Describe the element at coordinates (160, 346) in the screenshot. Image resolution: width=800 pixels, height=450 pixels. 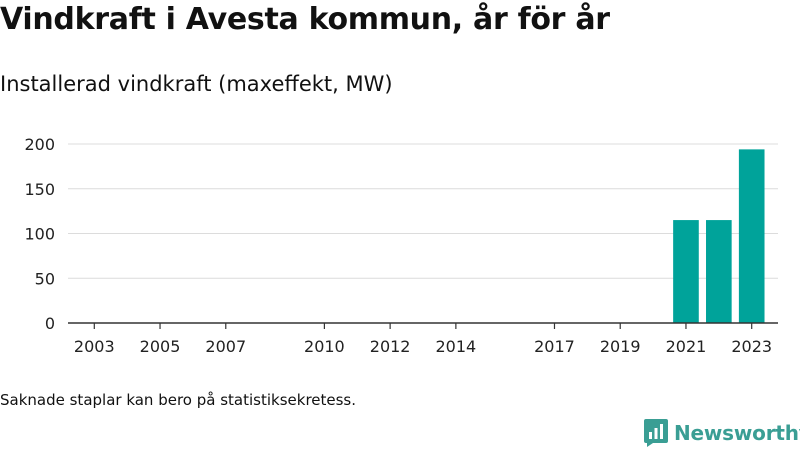
I see `x-tick-label: 2005` at that location.